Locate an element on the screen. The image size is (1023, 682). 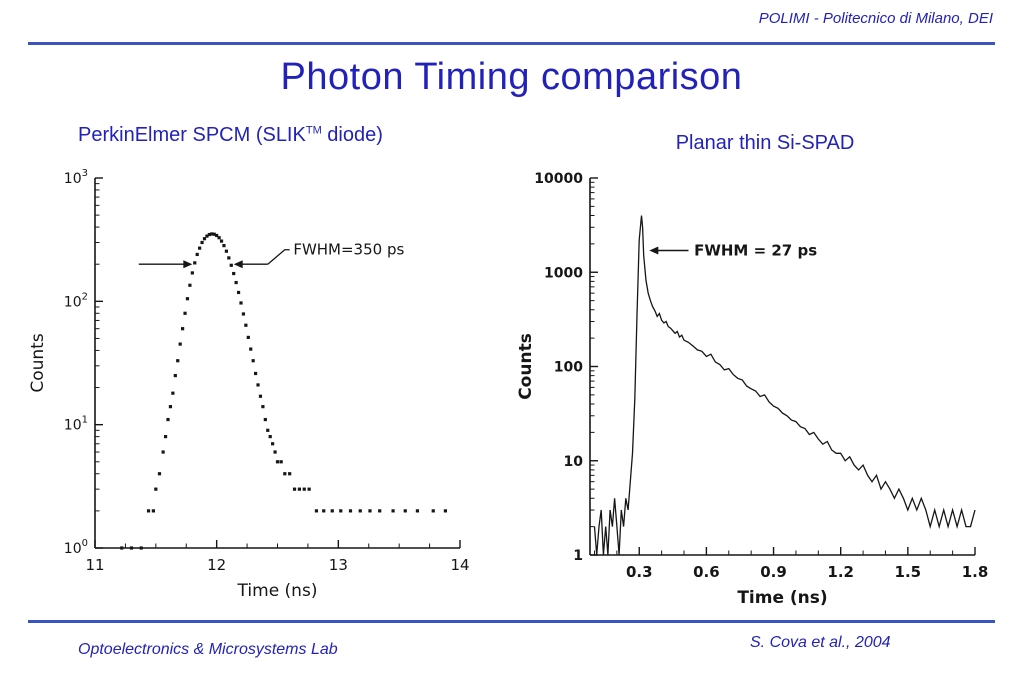
y-tick-label: 10000 is located at coordinates (558, 179).